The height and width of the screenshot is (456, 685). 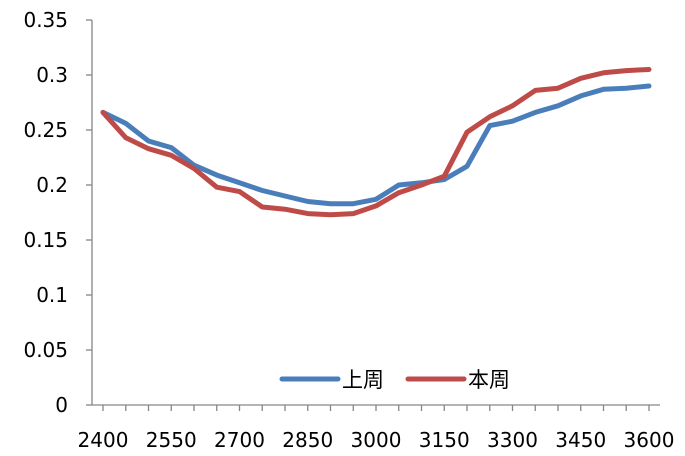 What do you see at coordinates (45, 130) in the screenshot?
I see `y-tick-label: 0.25` at bounding box center [45, 130].